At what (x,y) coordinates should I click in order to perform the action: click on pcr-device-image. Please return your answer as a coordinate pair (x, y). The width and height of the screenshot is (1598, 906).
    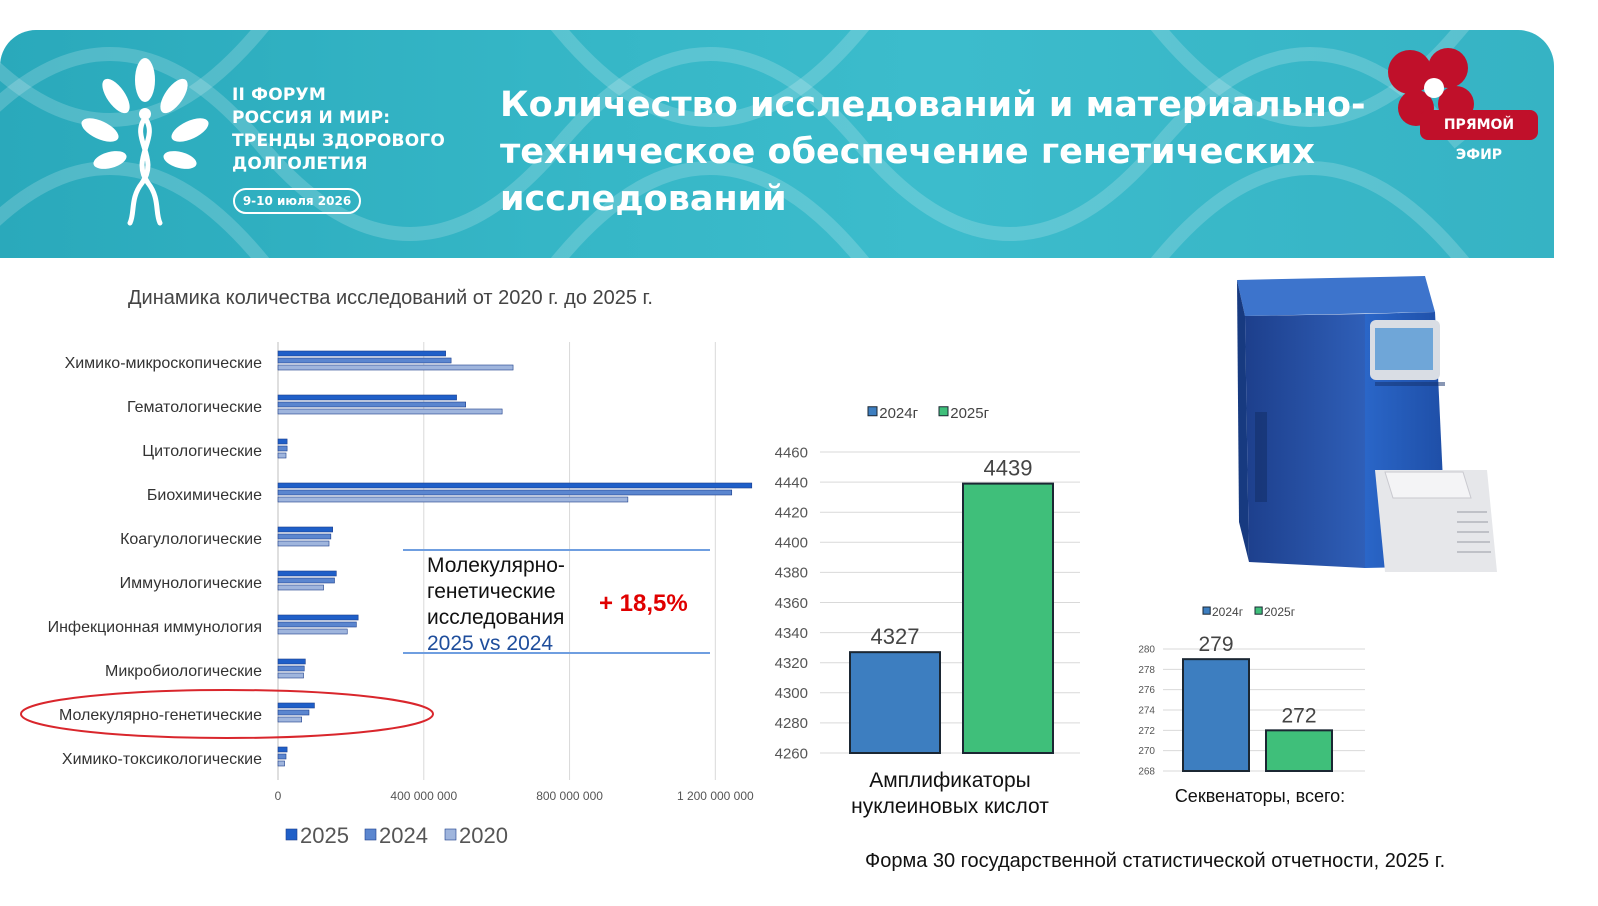
    Looking at the image, I should click on (1367, 424).